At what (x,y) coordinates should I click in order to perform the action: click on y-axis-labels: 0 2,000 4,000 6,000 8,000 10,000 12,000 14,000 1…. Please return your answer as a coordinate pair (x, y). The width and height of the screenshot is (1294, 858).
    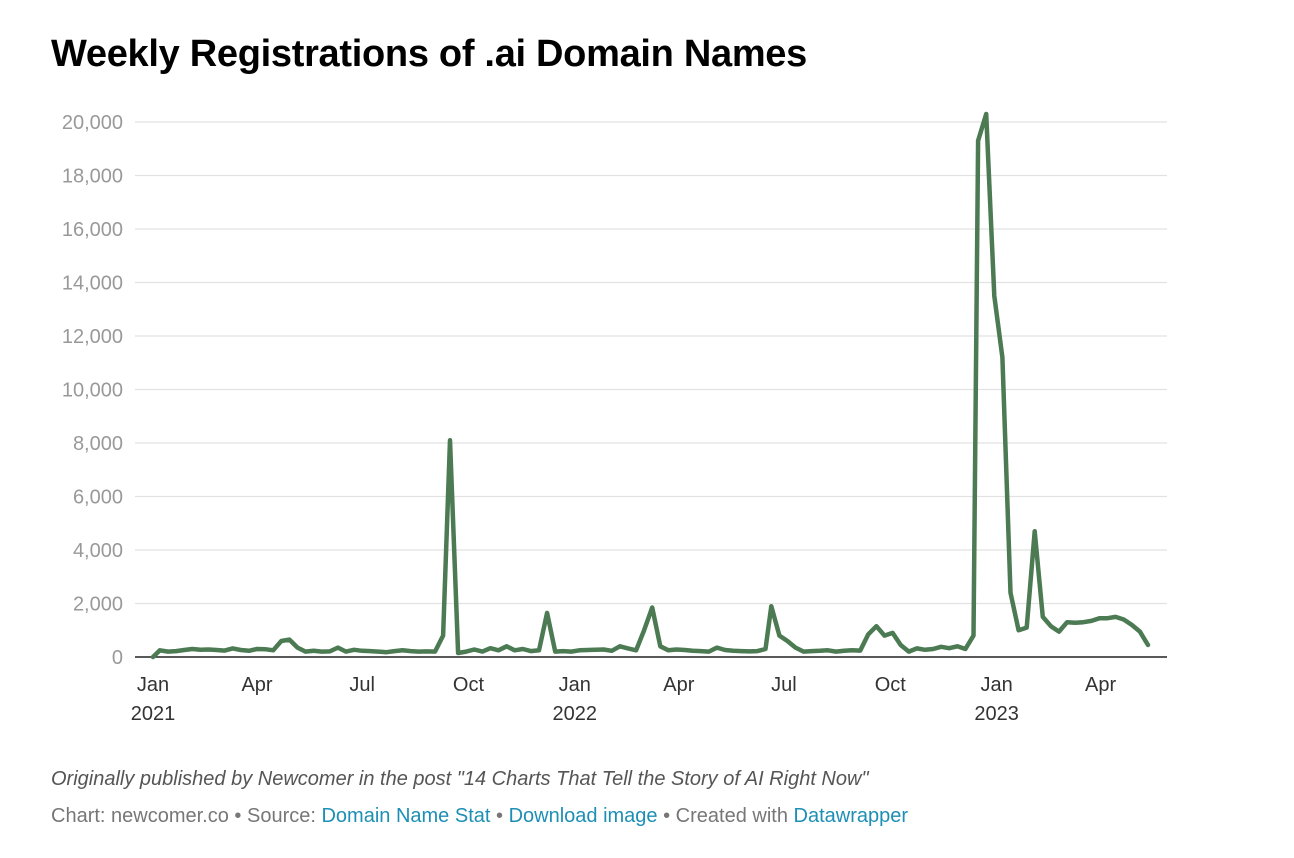
    Looking at the image, I should click on (92, 390).